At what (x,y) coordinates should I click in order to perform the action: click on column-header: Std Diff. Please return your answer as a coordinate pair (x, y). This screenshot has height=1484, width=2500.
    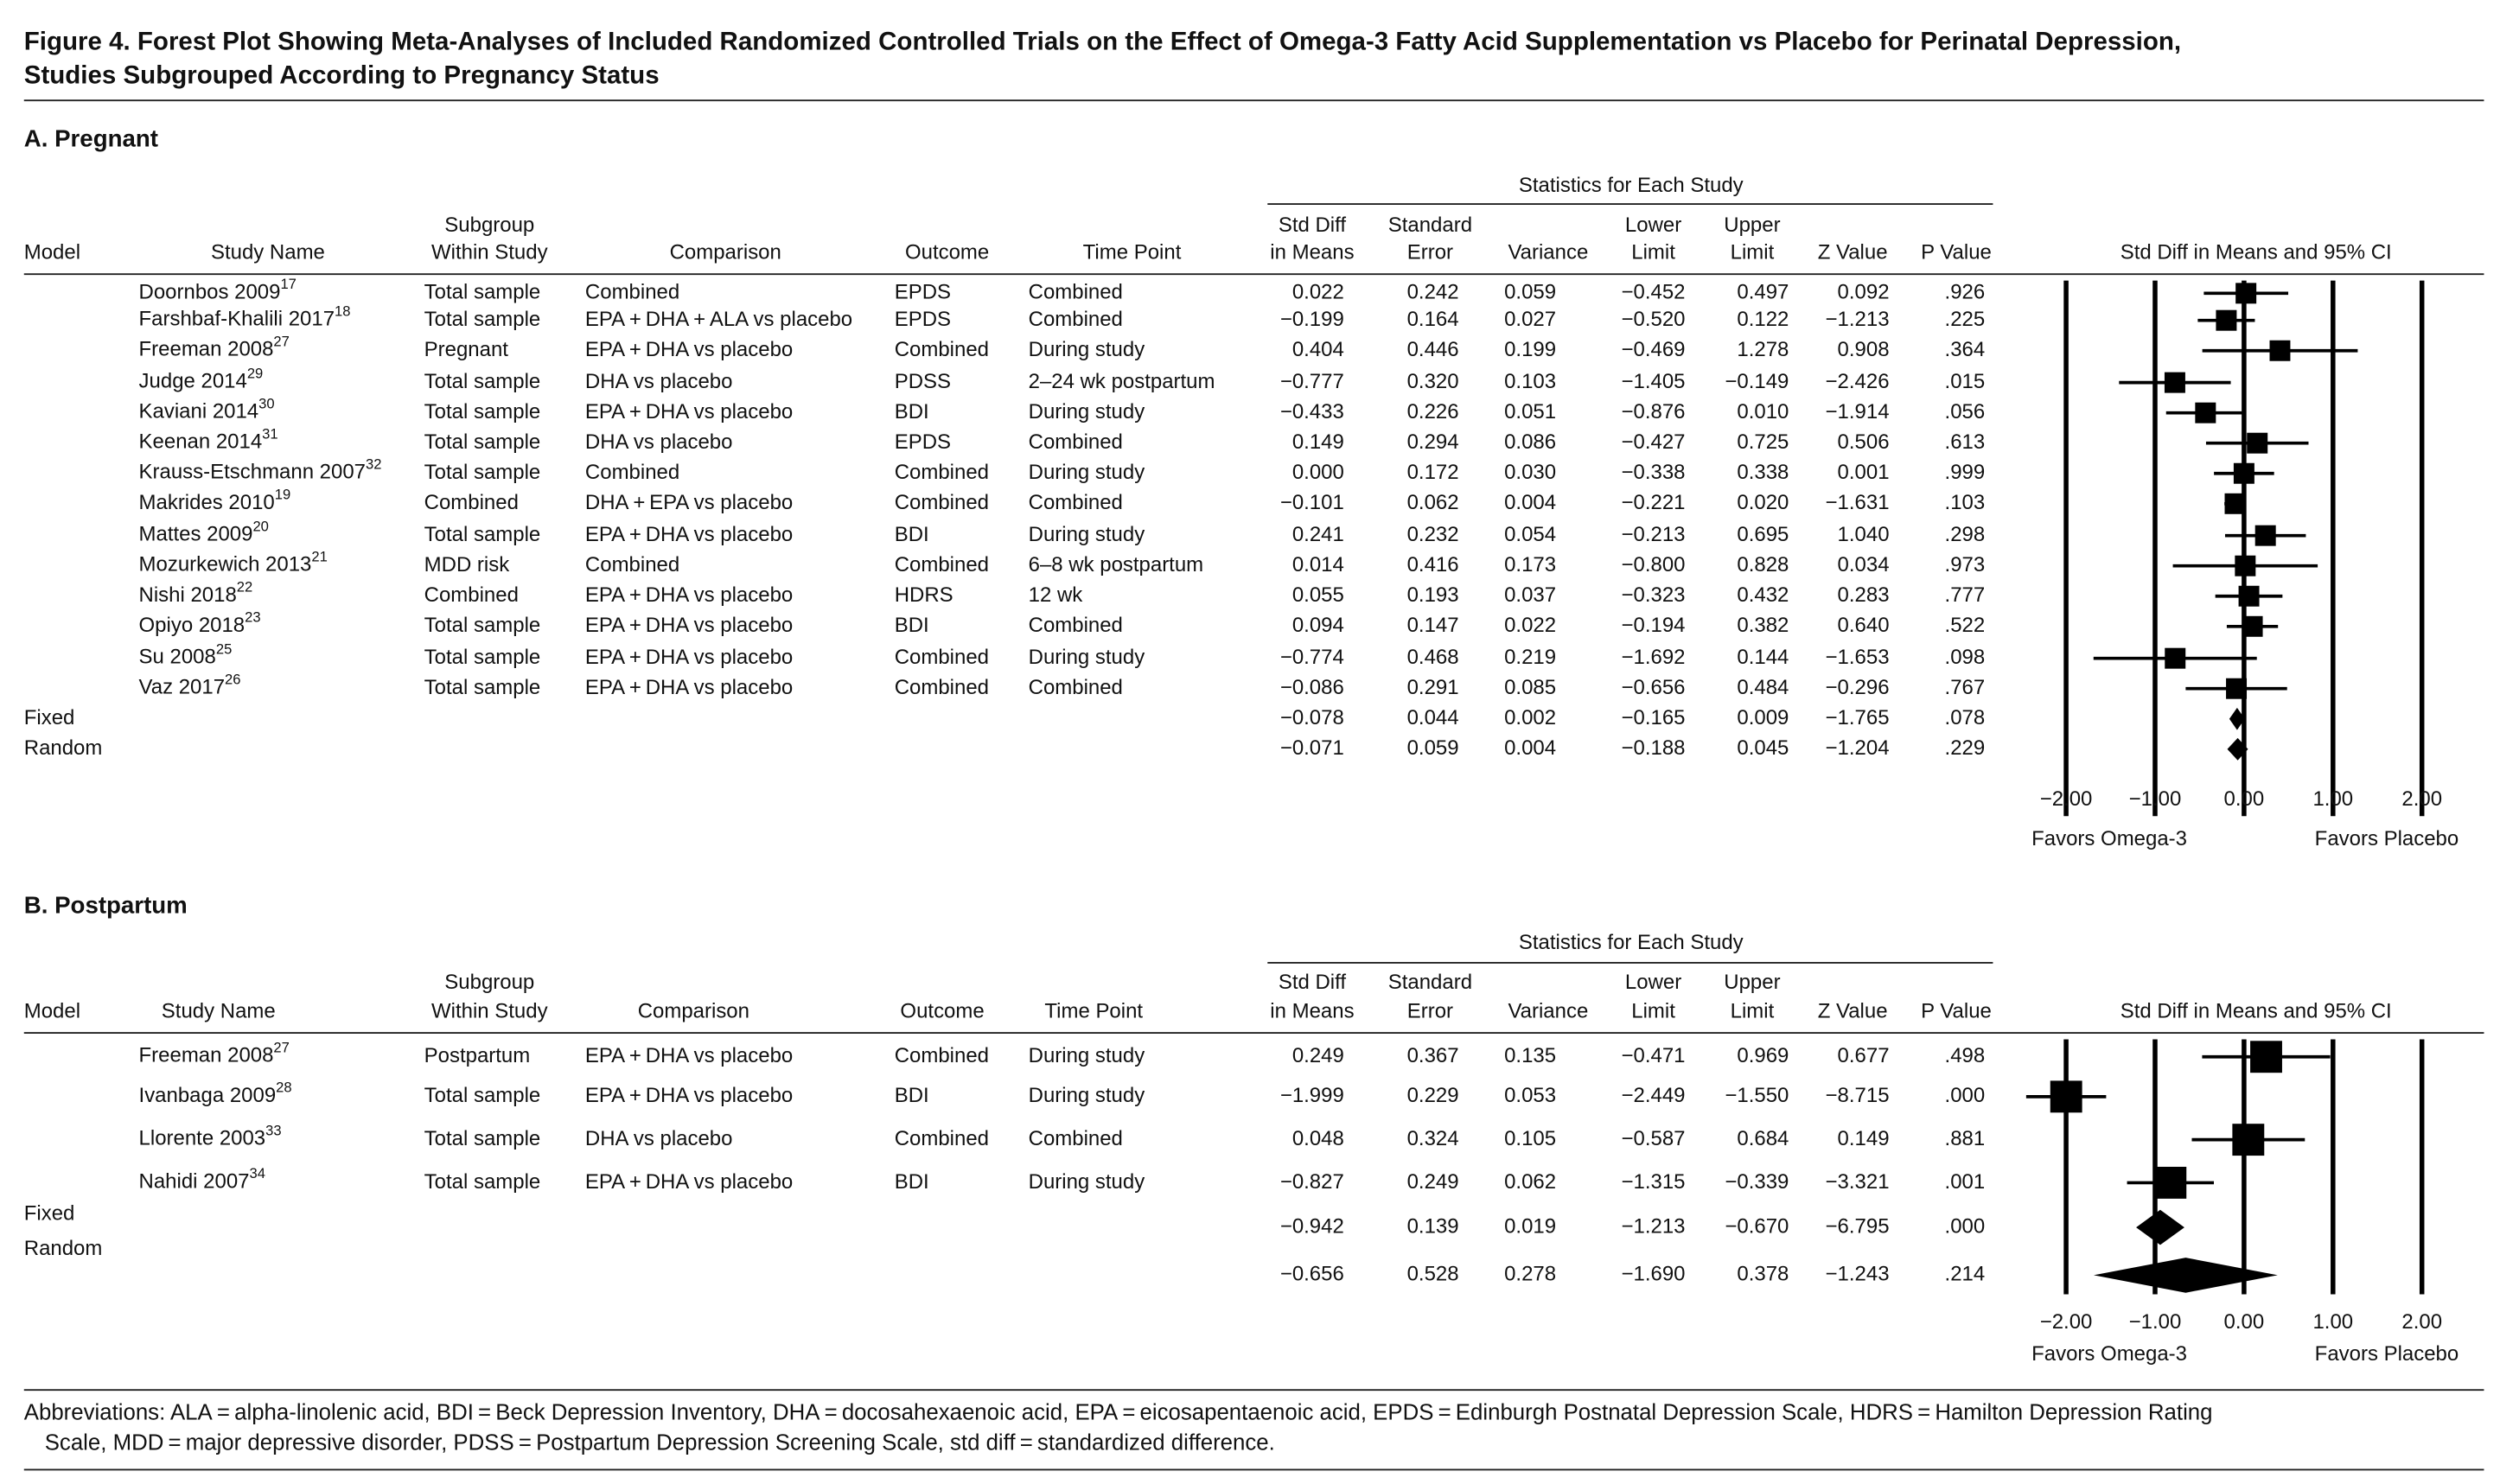
    Looking at the image, I should click on (1312, 225).